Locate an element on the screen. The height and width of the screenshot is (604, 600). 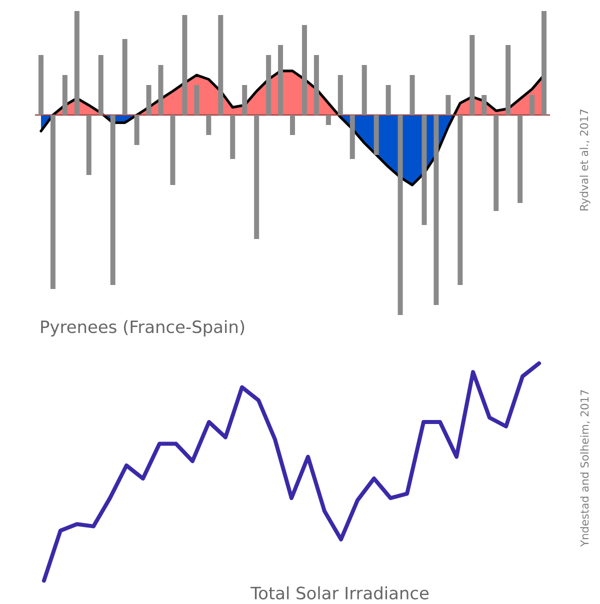
text: Rydval et al., 2017 is located at coordinates (585, 160).